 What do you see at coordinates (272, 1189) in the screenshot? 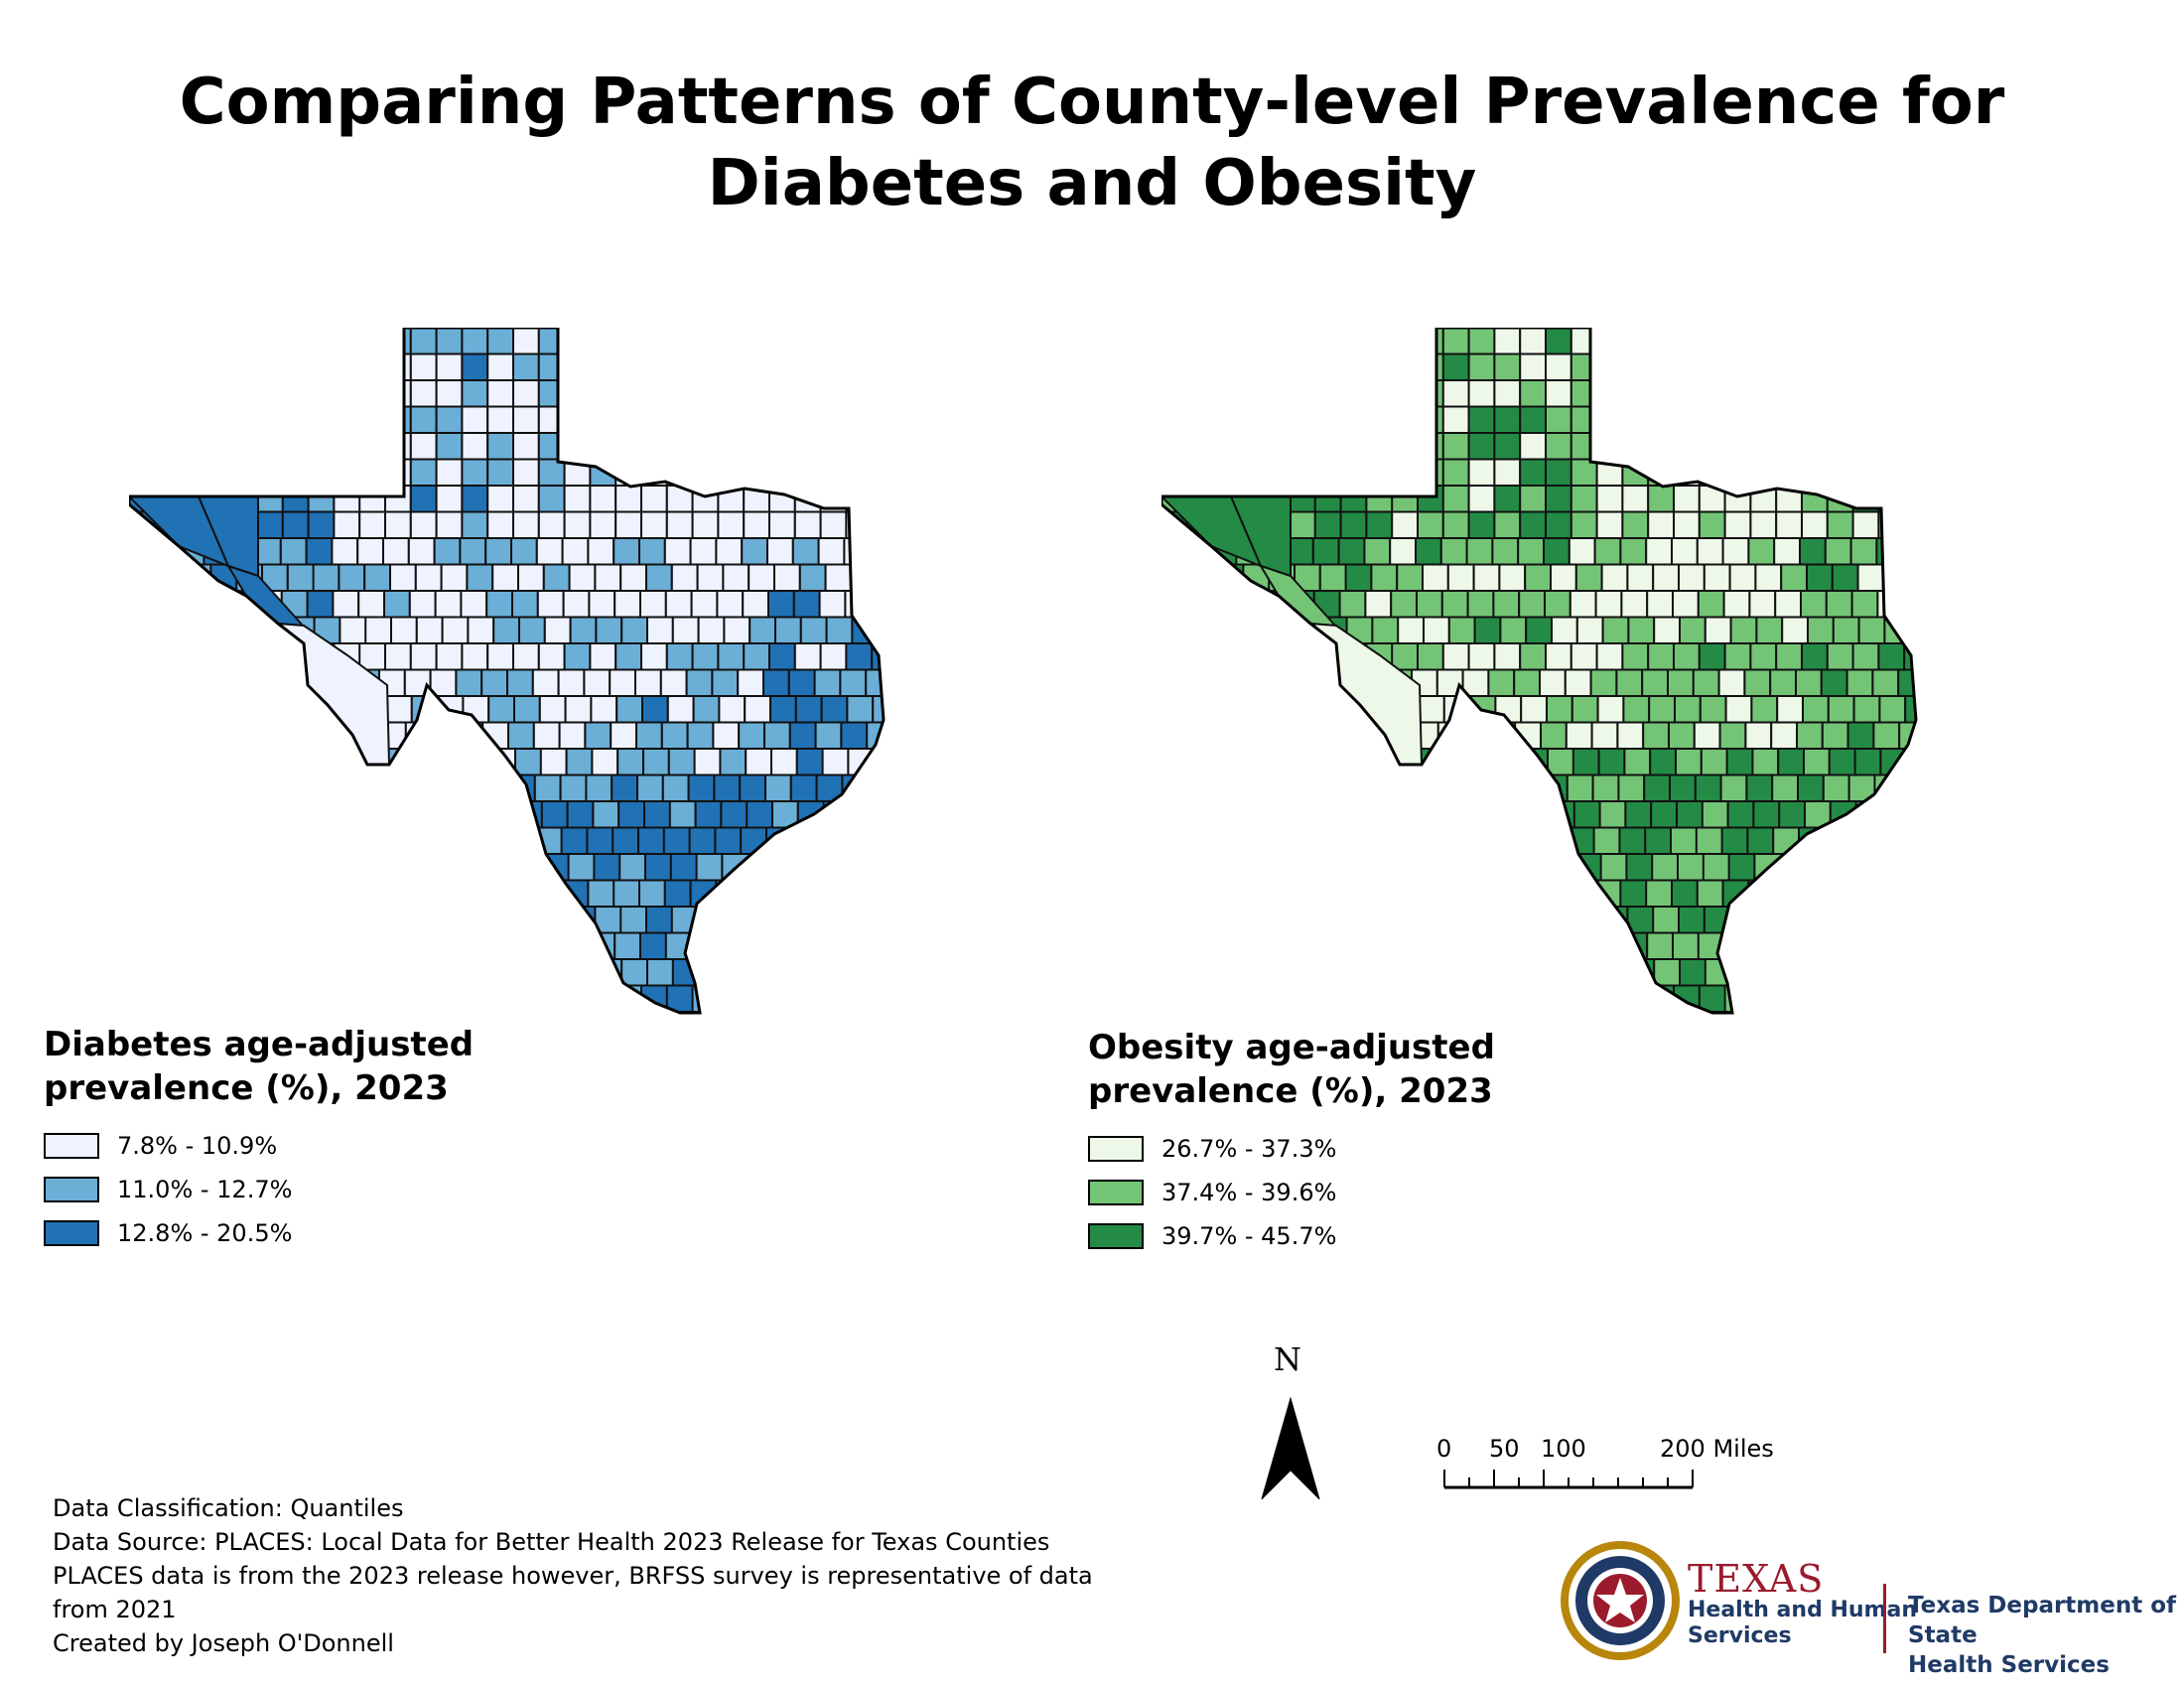
I see `diabetes-legend-item-mid: 11.0% - 12.7%` at bounding box center [272, 1189].